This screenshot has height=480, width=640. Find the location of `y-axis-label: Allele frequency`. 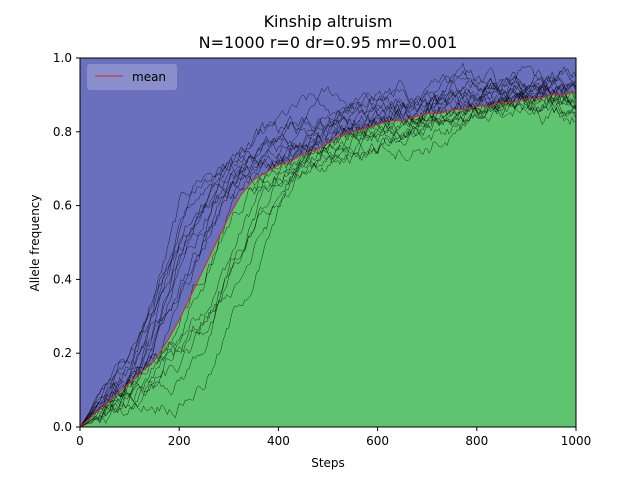

y-axis-label: Allele frequency is located at coordinates (35, 243).